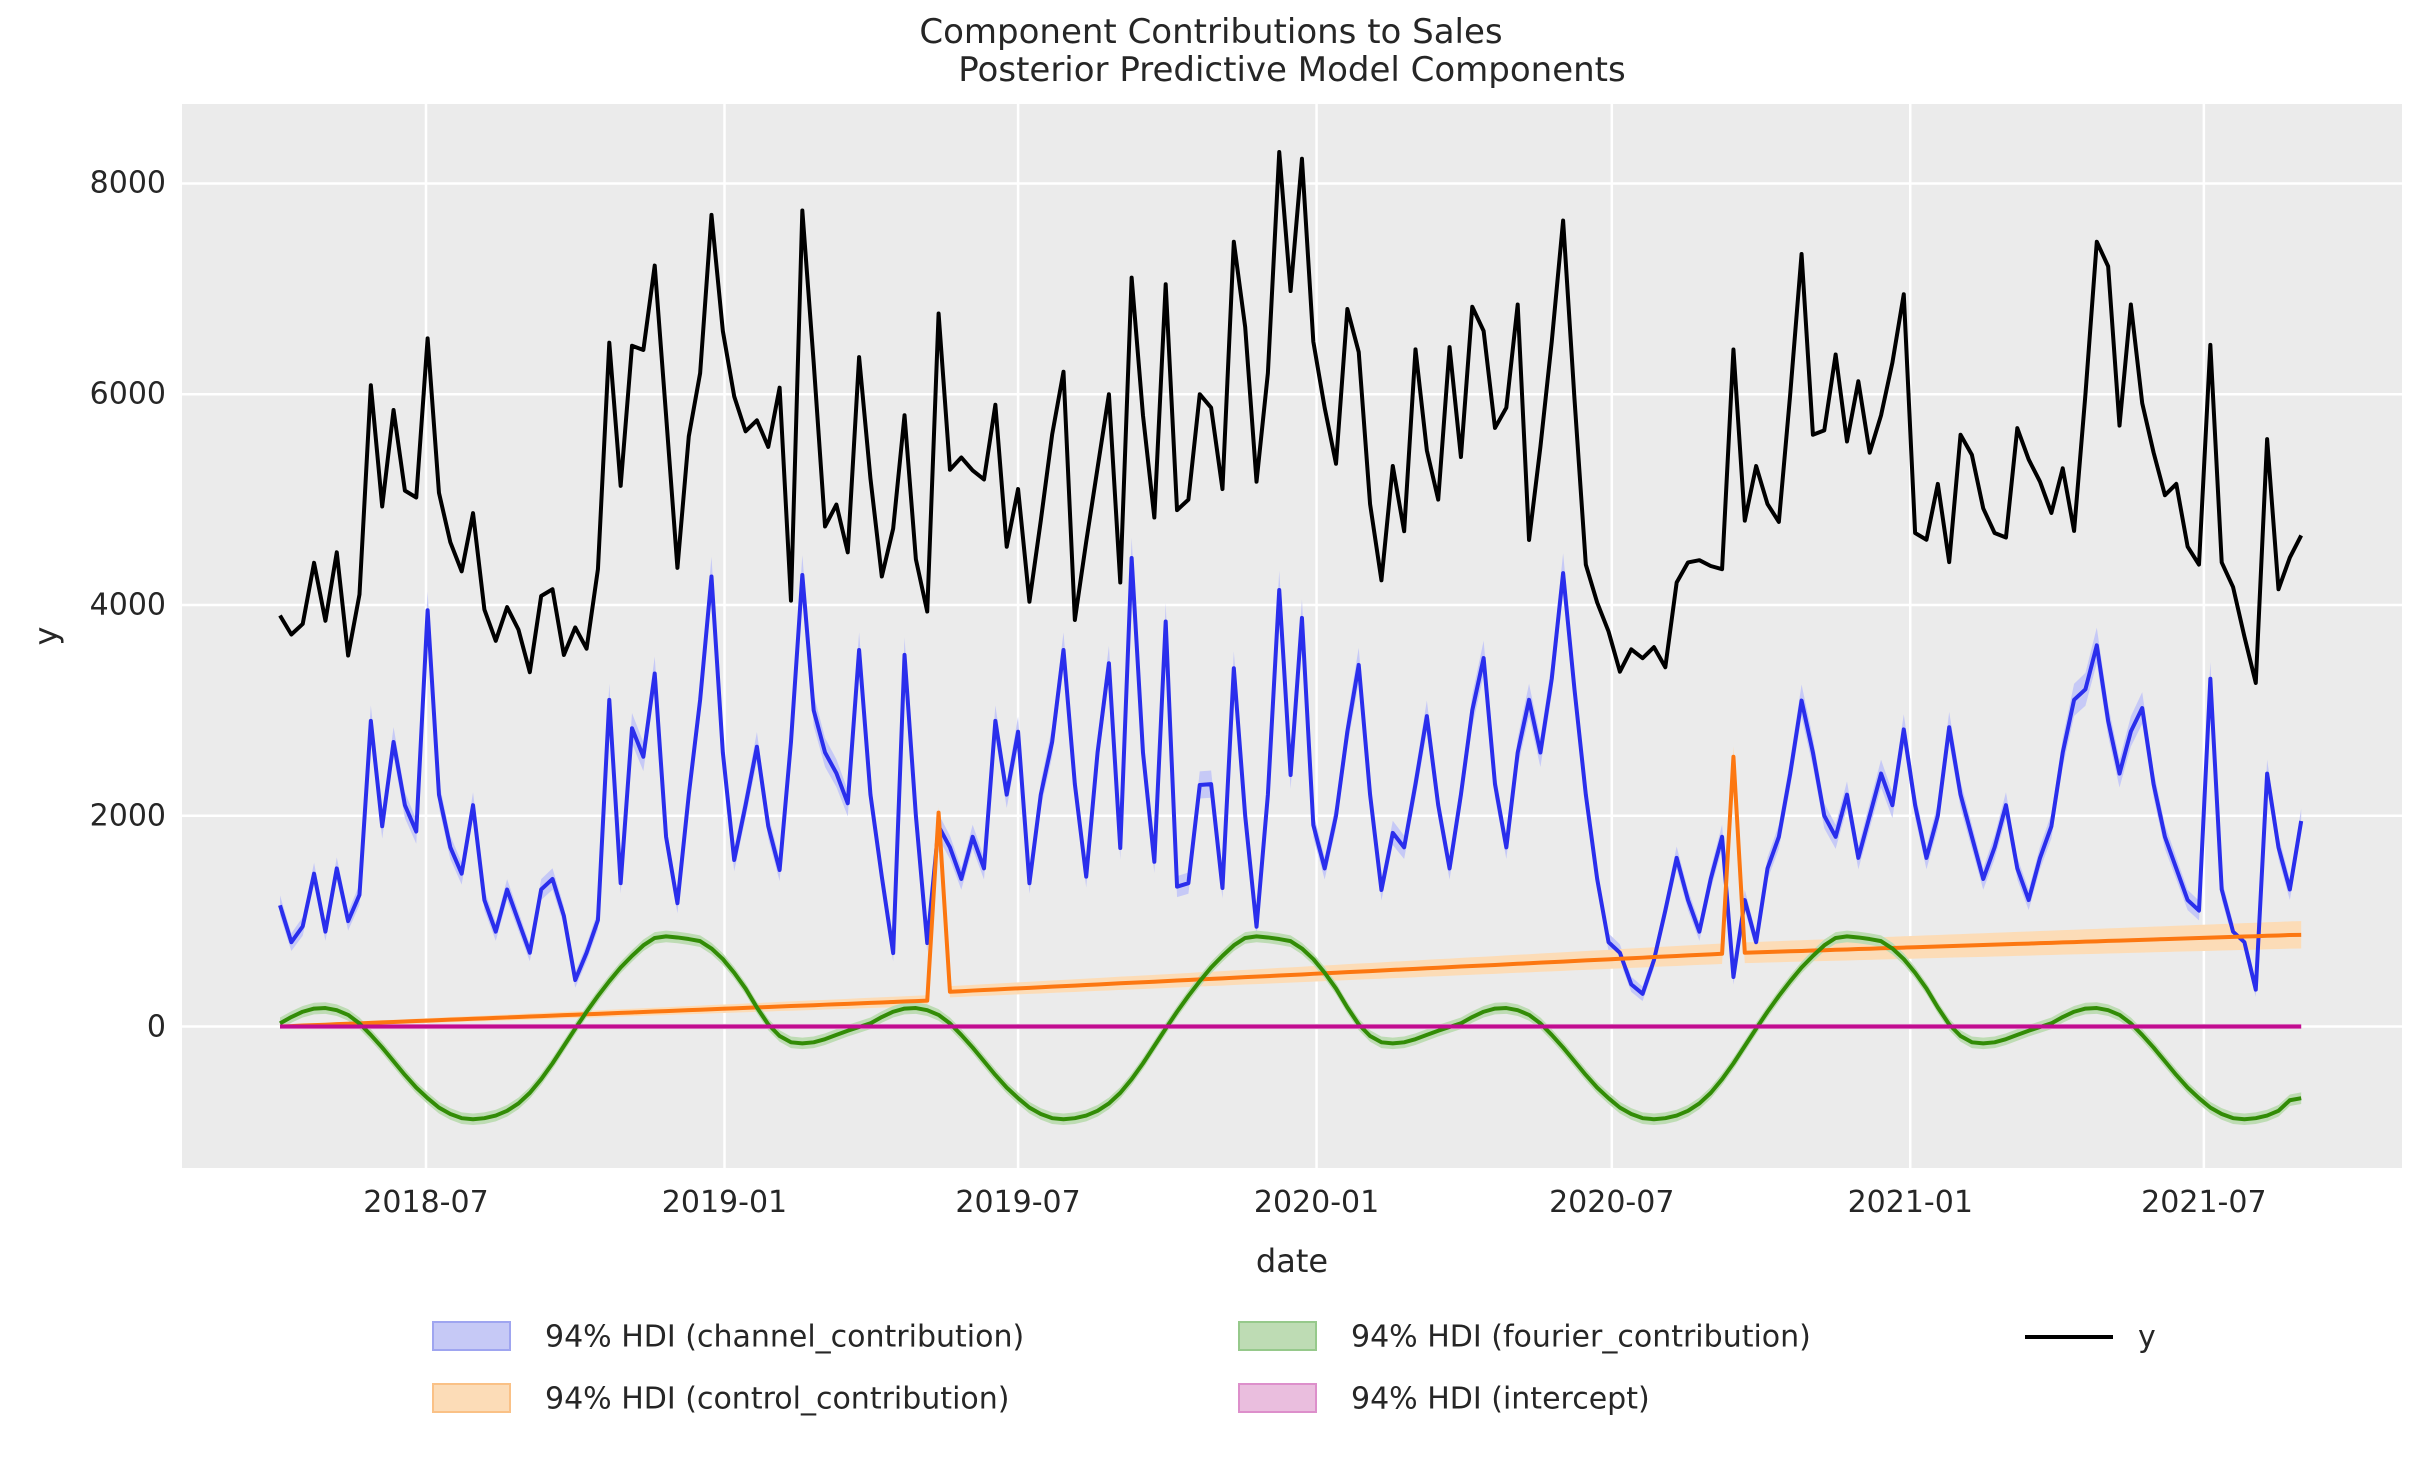  I want to click on legend-swatch--hdi-fourier_contribution-, so click(1277, 1336).